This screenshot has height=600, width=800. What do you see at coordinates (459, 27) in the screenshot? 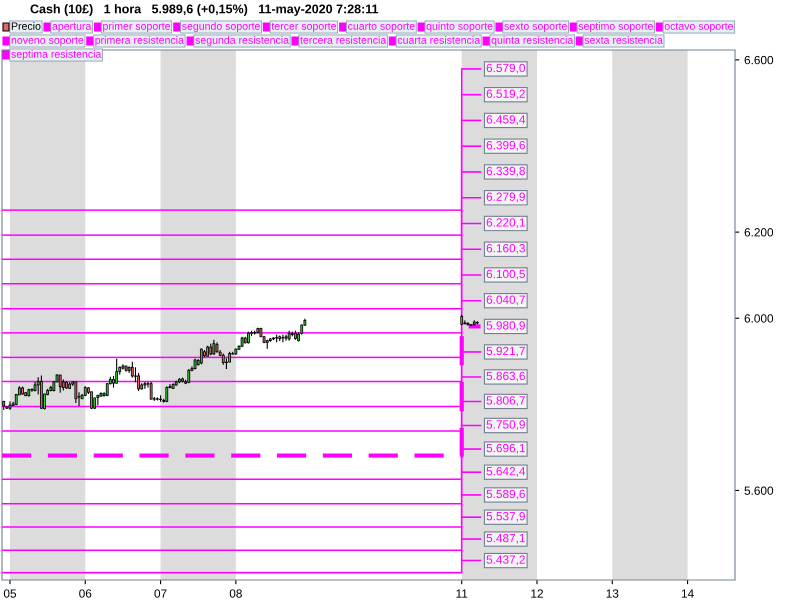
I see `legend-label: quinto soporte` at bounding box center [459, 27].